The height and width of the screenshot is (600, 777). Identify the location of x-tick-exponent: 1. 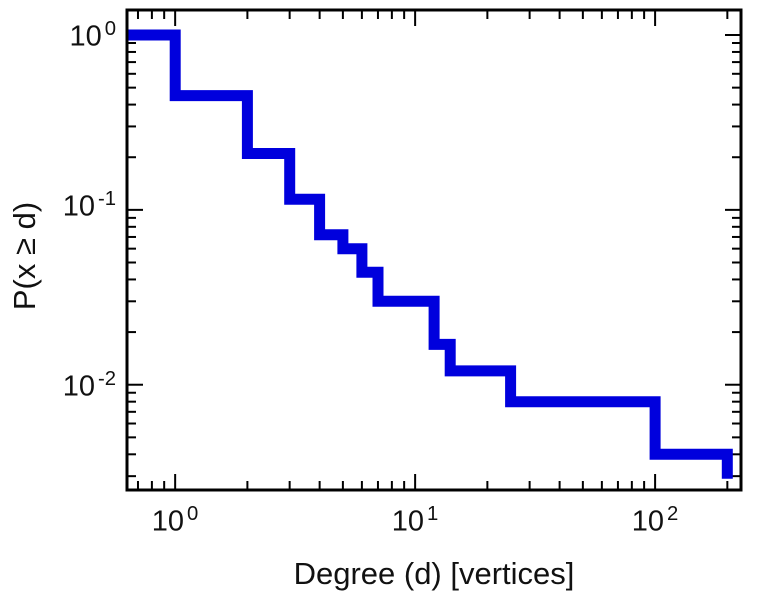
(432, 514).